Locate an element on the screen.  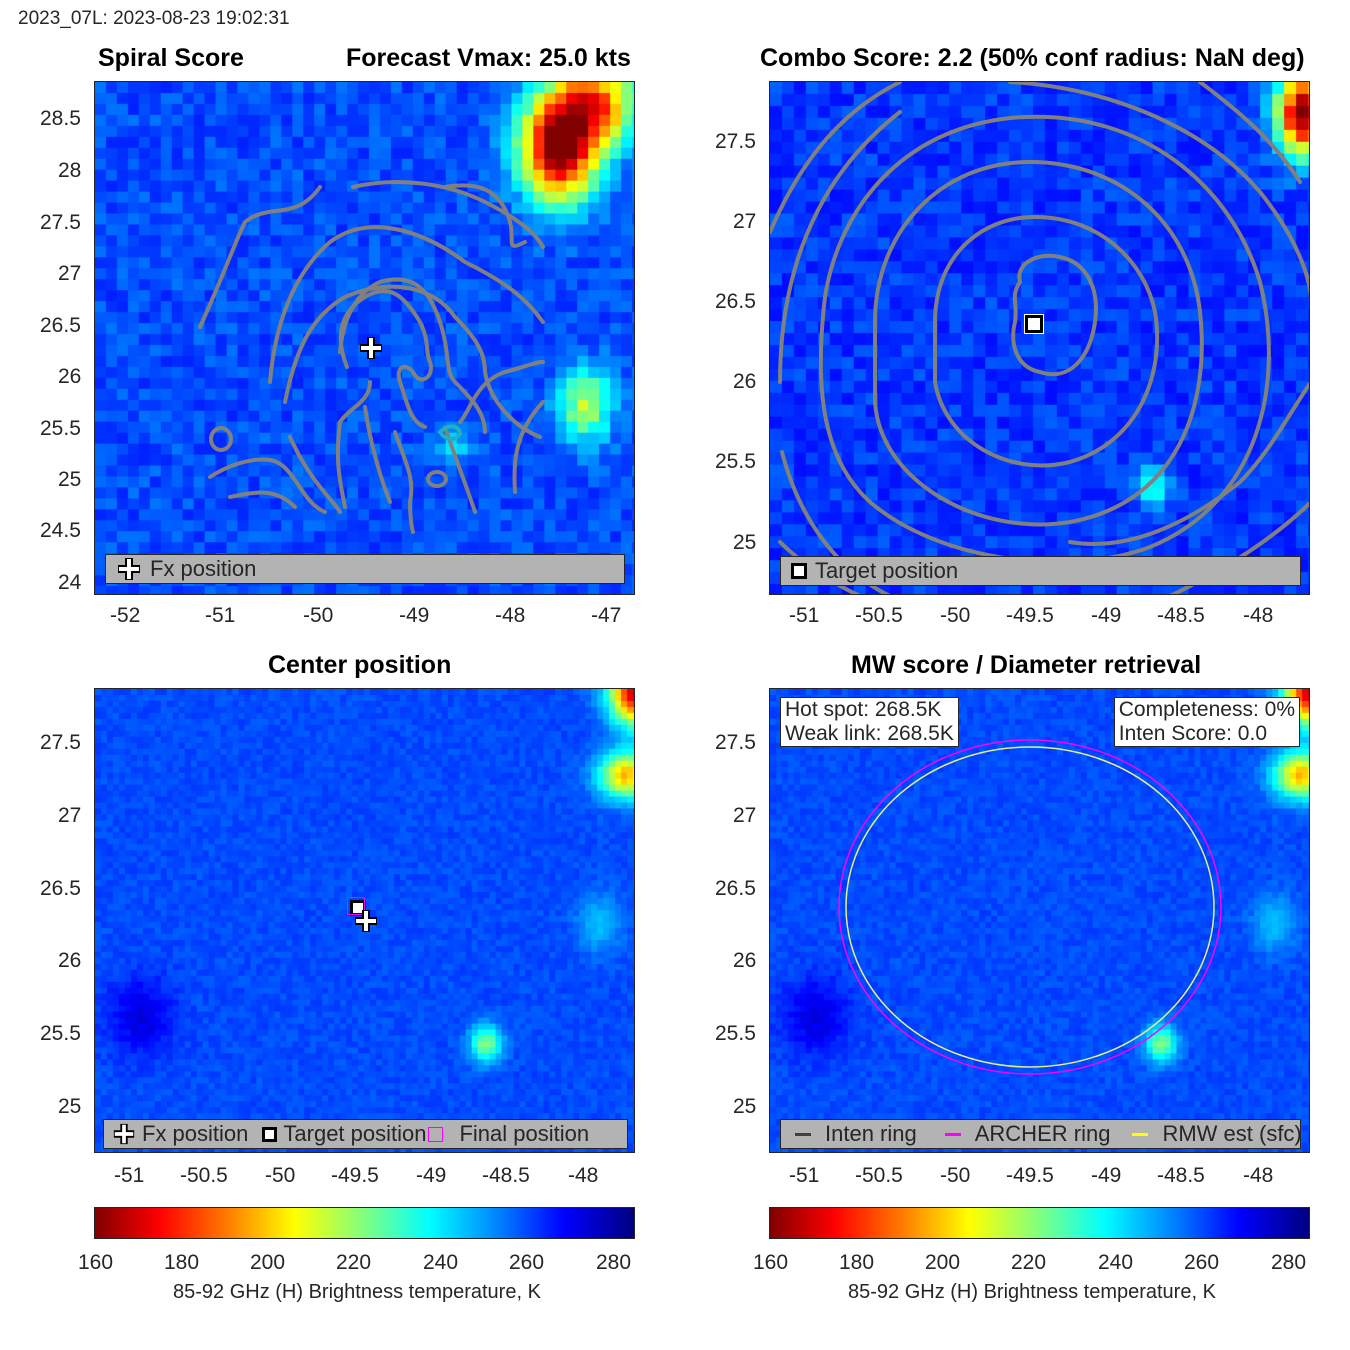
mw-info-left: Hot spot: 268.5K Weak link: 268.5K is located at coordinates (869, 722).